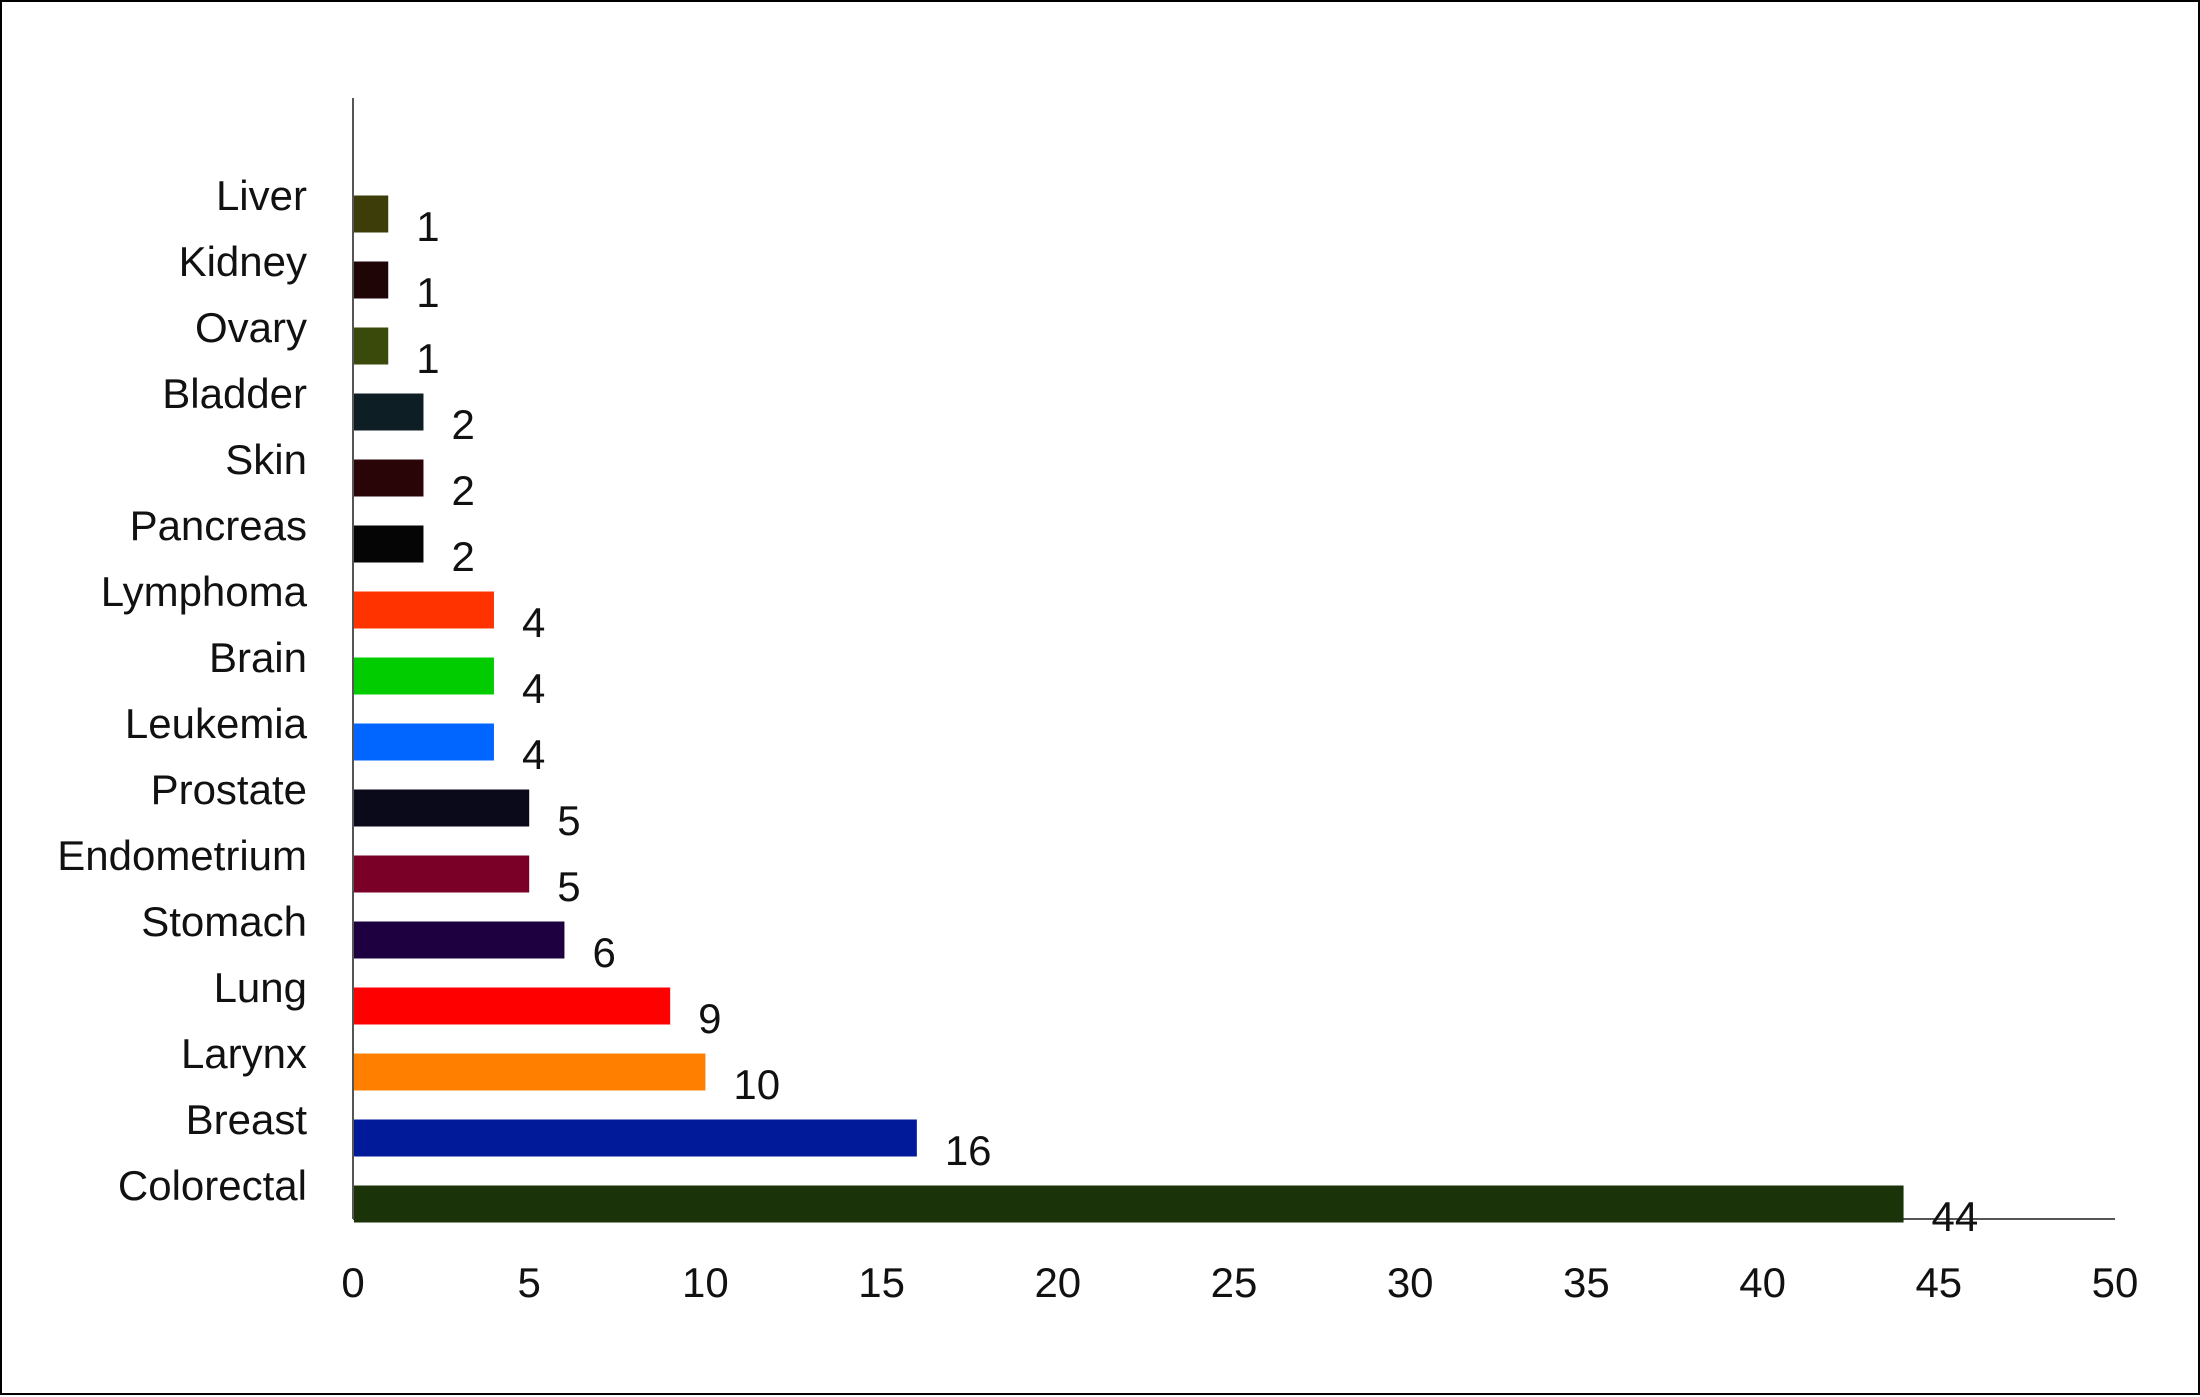 Image resolution: width=2200 pixels, height=1397 pixels. What do you see at coordinates (389, 478) in the screenshot?
I see `bar-skin` at bounding box center [389, 478].